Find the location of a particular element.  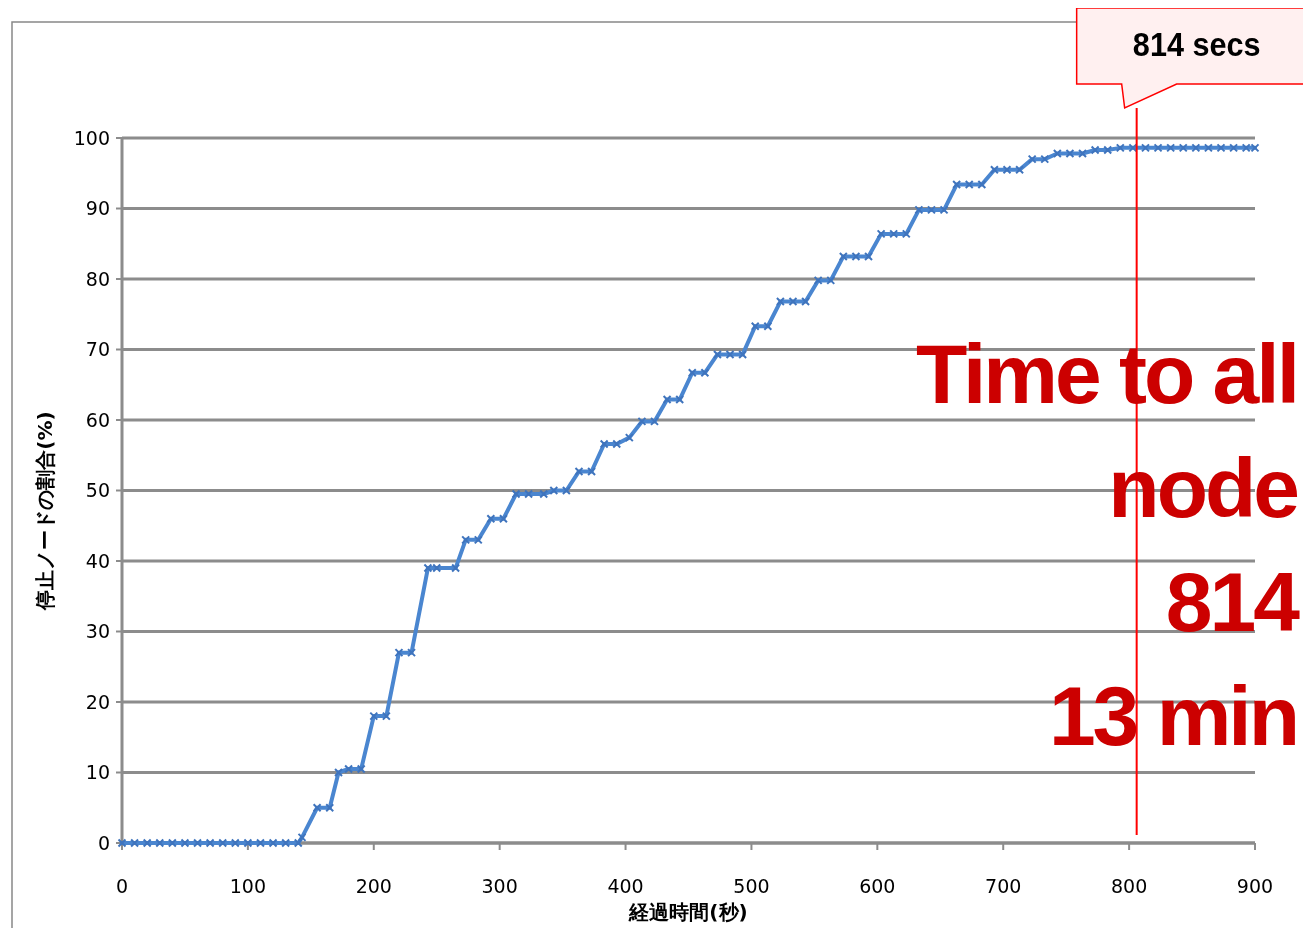

y-tick-label: 10 is located at coordinates (97, 772).